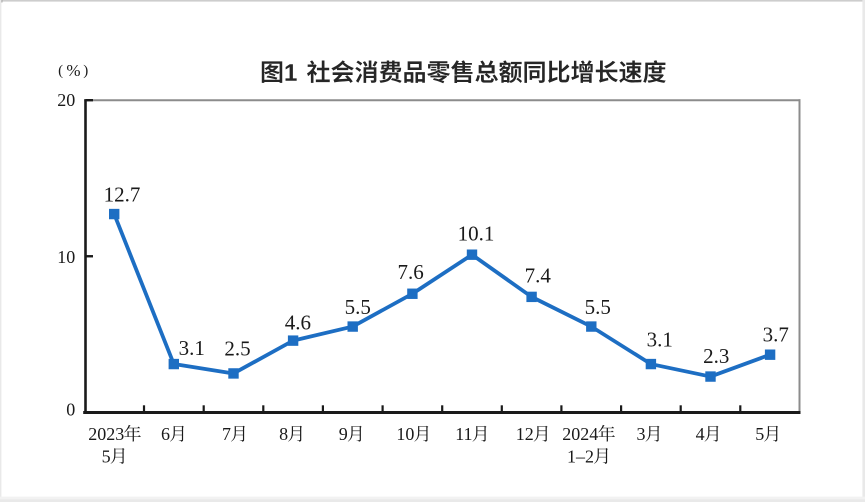 Image resolution: width=865 pixels, height=502 pixels. I want to click on svg-text: 20, so click(66, 100).